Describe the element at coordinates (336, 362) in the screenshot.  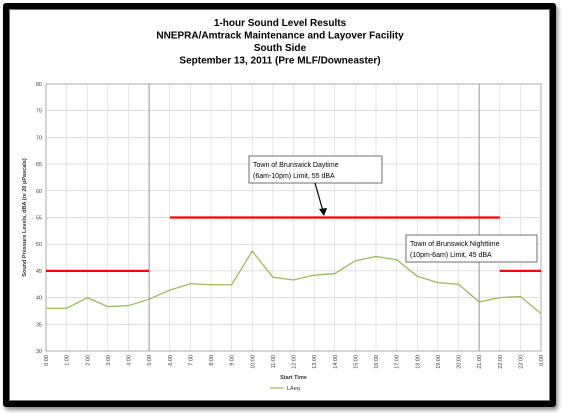
I see `x-tick-label: 14:00` at that location.